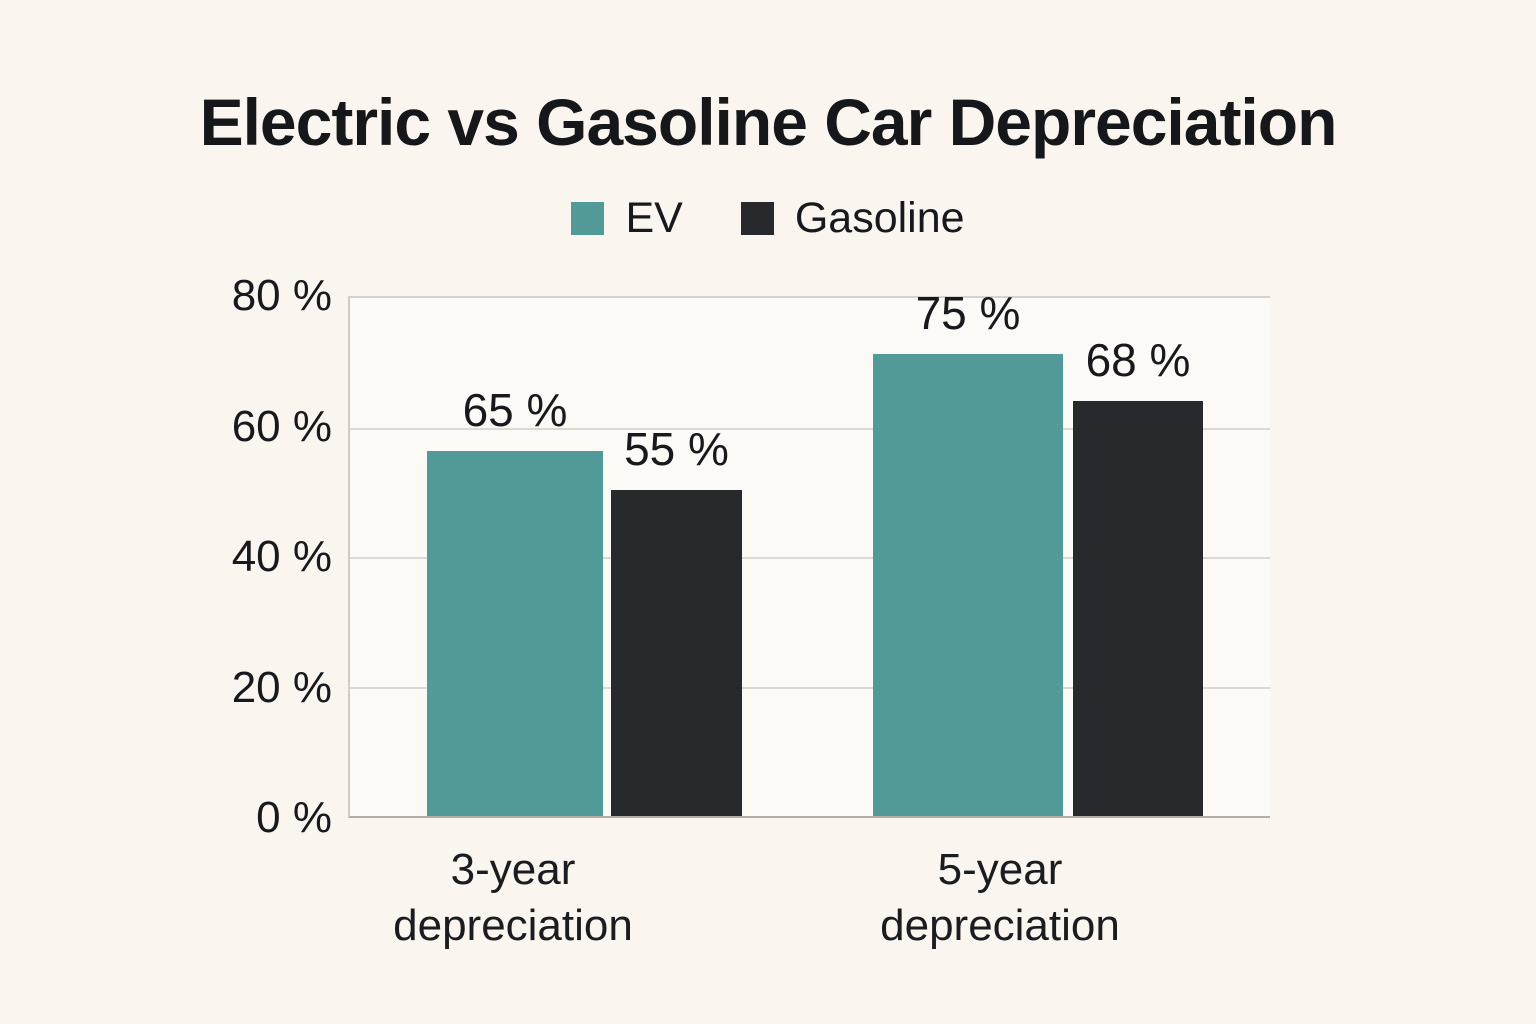  What do you see at coordinates (281, 426) in the screenshot?
I see `y-tick-60: 60 %` at bounding box center [281, 426].